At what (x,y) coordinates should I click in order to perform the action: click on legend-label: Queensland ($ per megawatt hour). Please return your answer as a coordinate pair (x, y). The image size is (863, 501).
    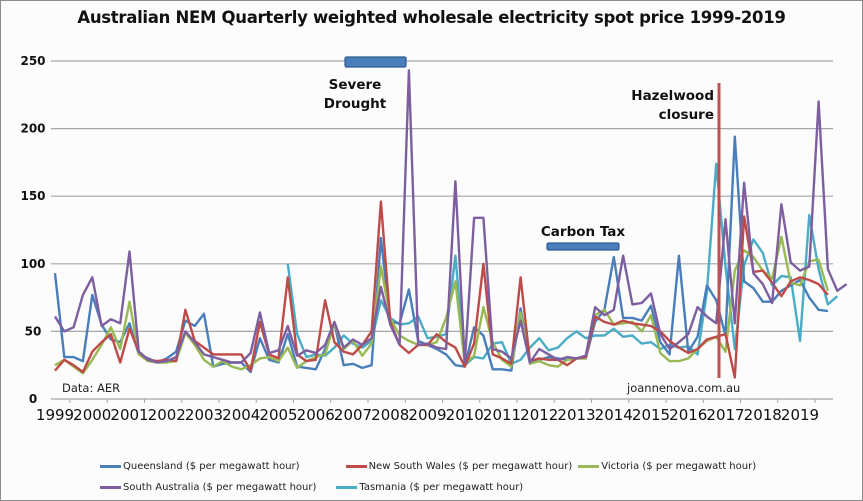
    Looking at the image, I should click on (211, 466).